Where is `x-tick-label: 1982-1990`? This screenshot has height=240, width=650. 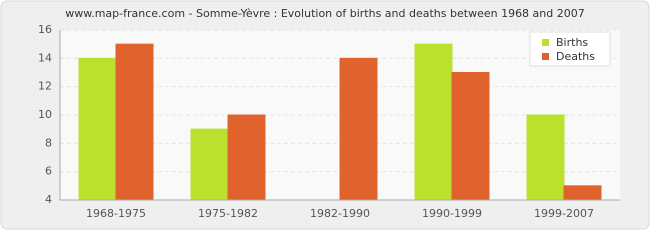 x-tick-label: 1982-1990 is located at coordinates (340, 213).